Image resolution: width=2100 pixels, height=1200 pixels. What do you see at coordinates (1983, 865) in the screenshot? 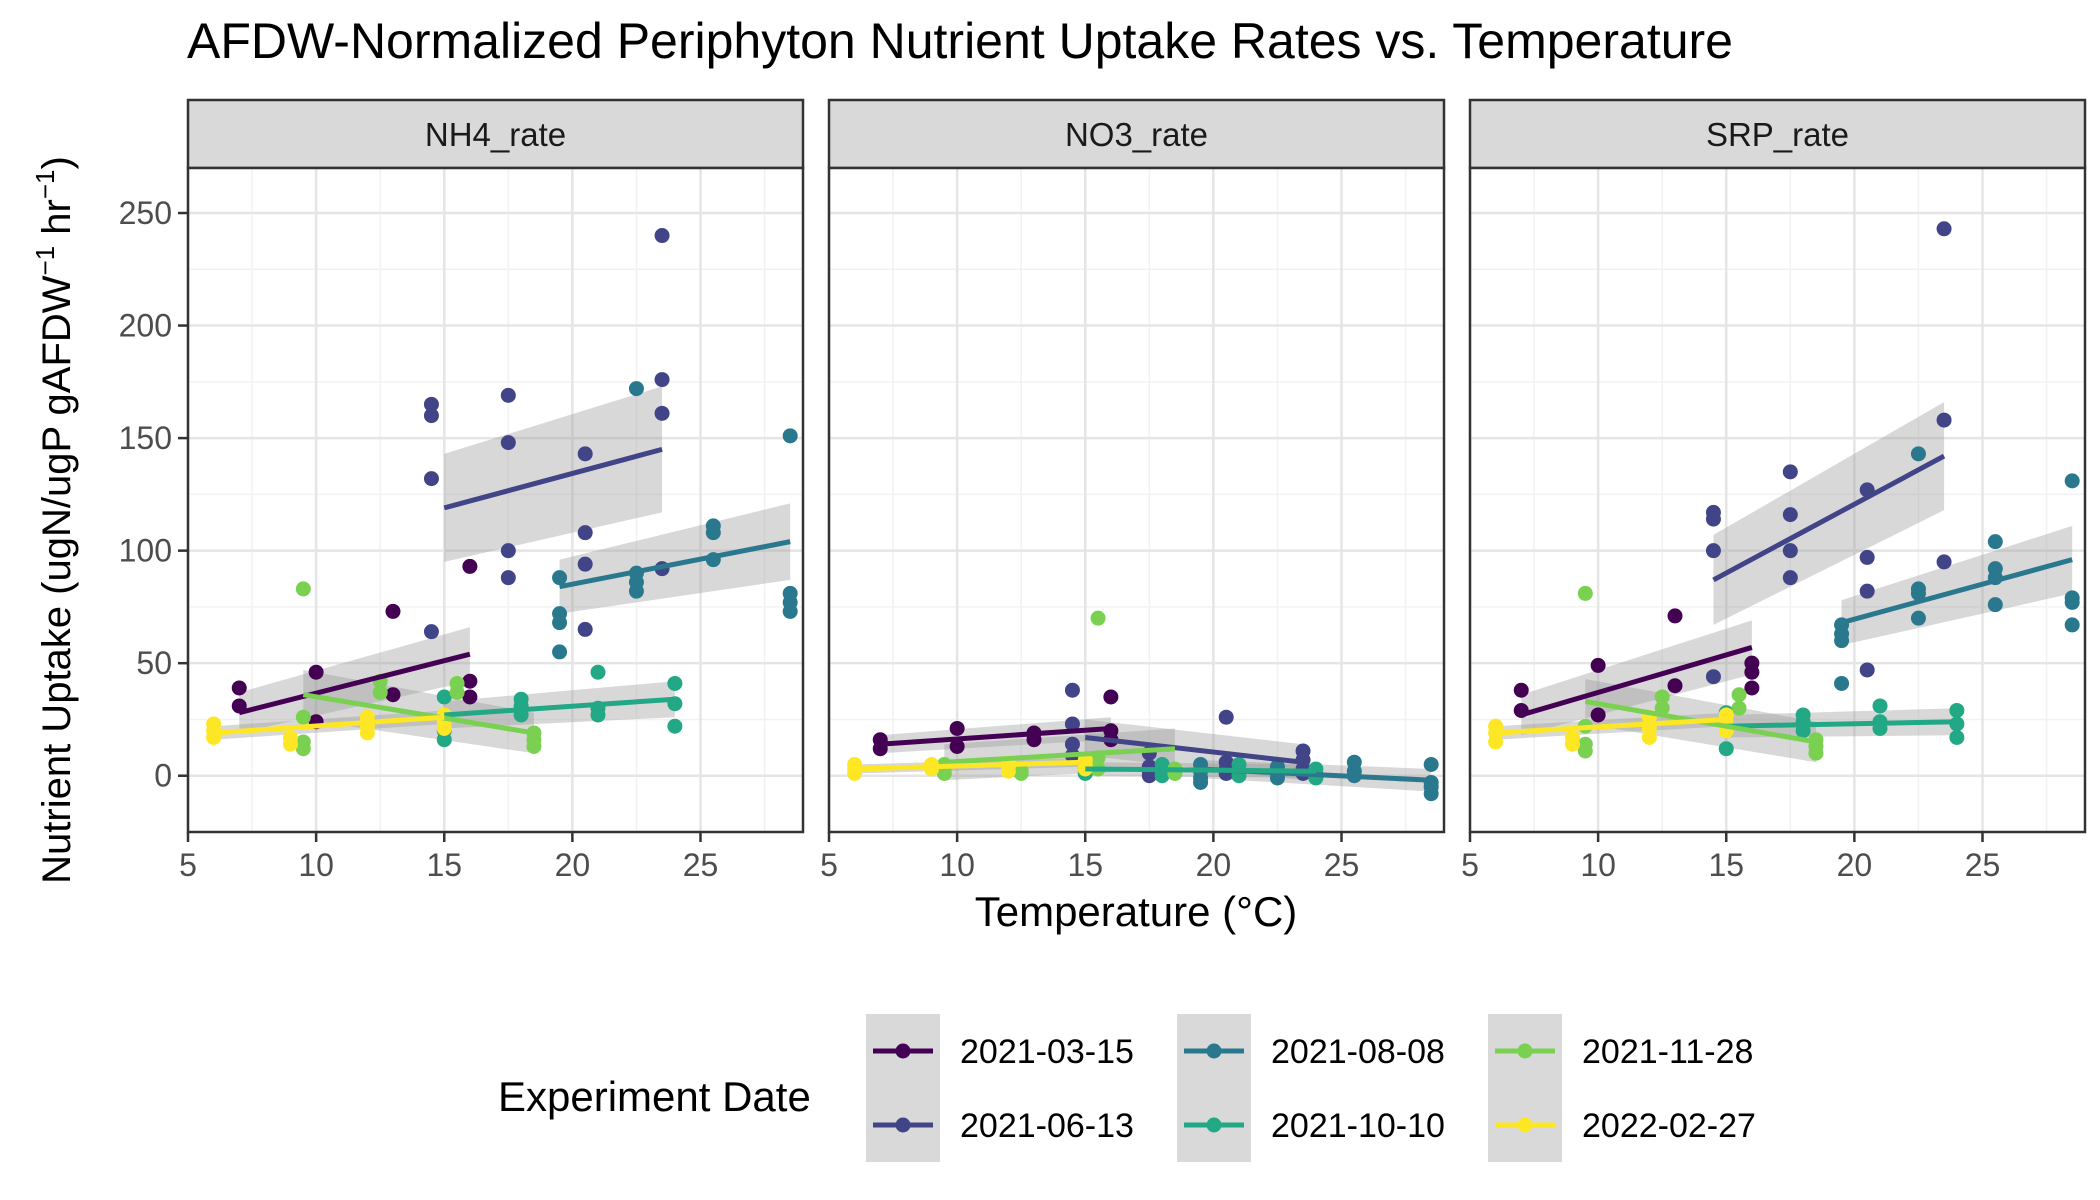
I see `x-tick-label: 25` at bounding box center [1983, 865].